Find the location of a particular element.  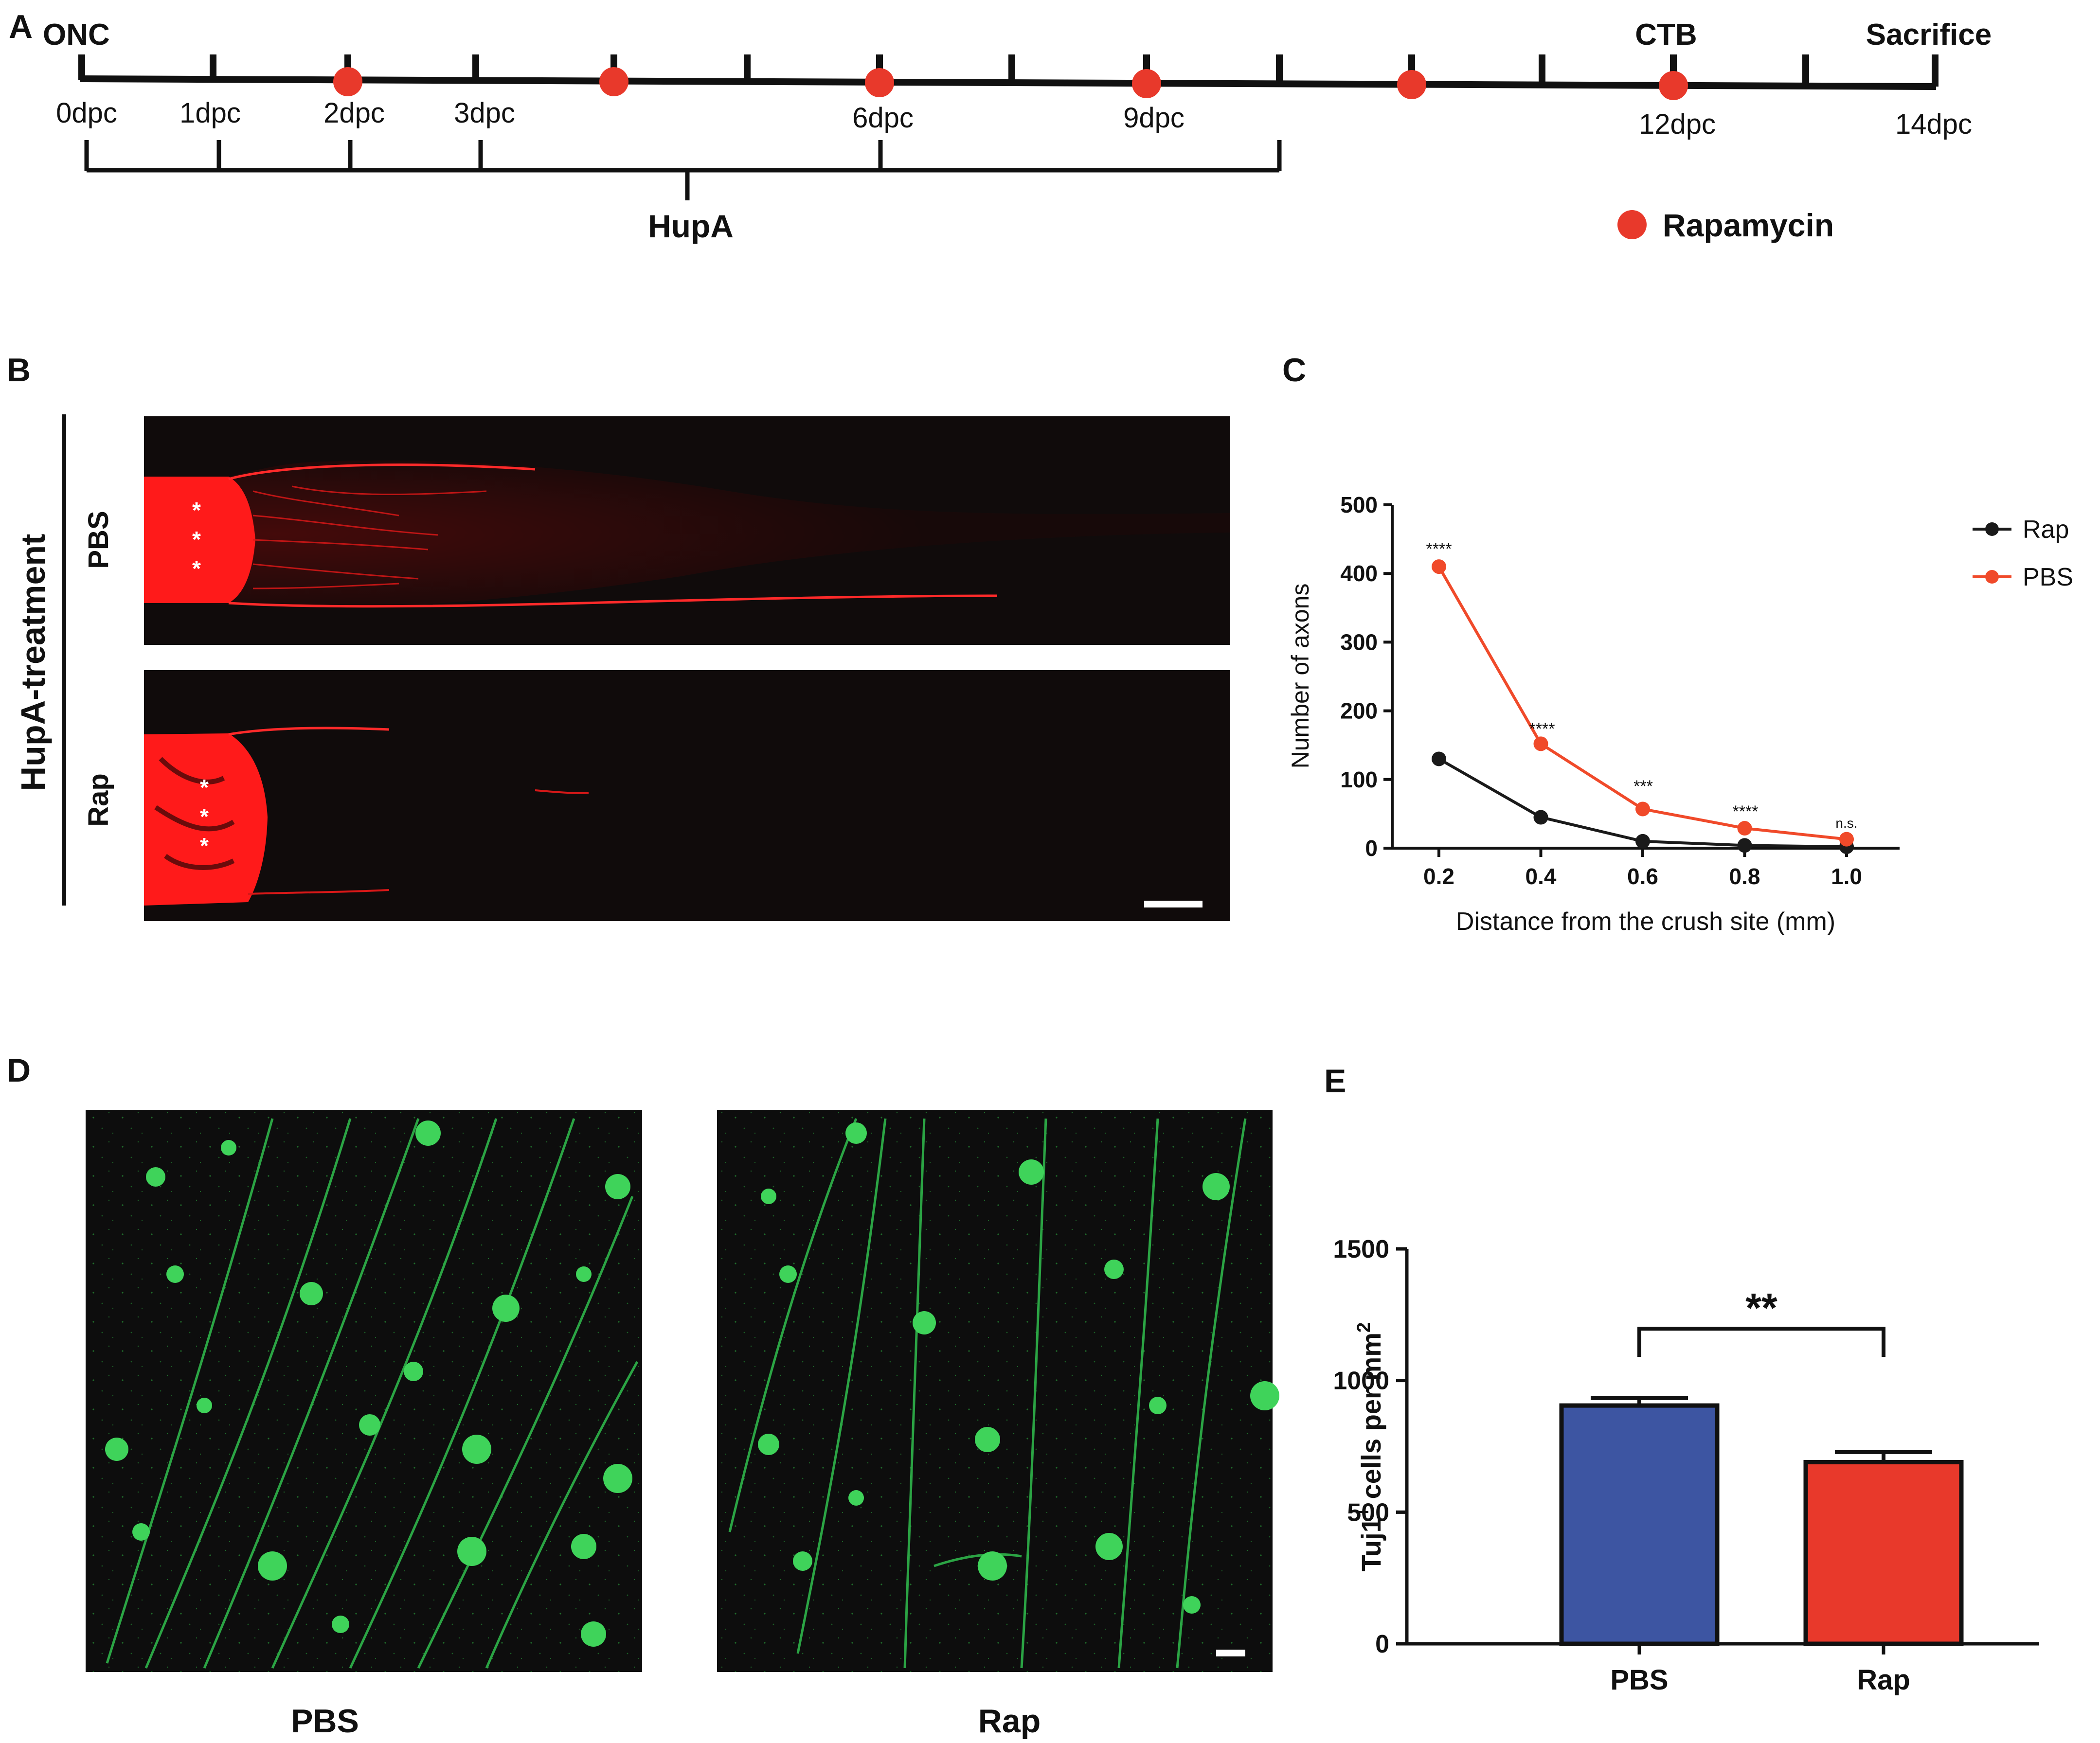

c-x-axis-label: Distance from the crush site (mm) is located at coordinates (1645, 921).